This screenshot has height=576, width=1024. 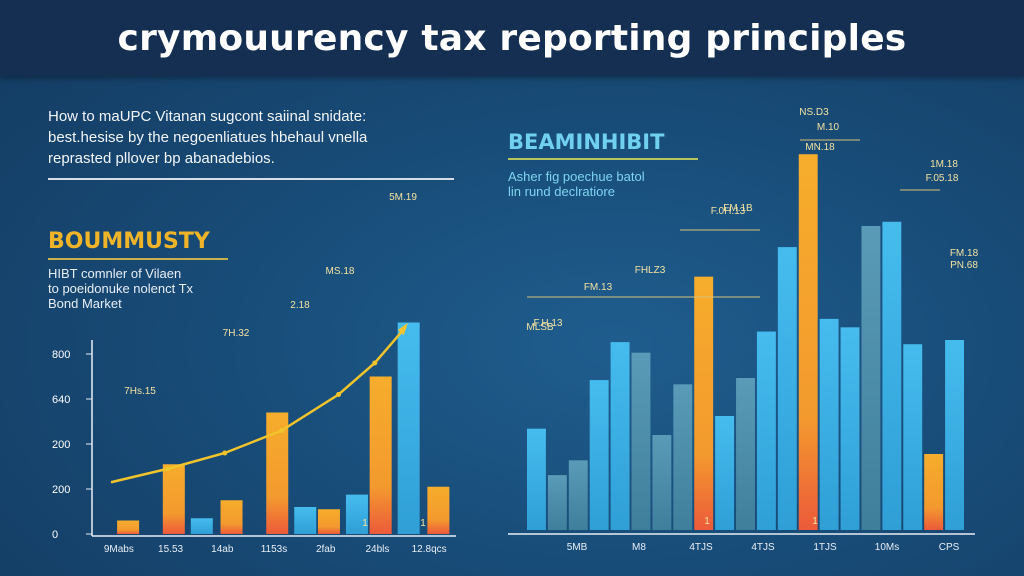 What do you see at coordinates (942, 178) in the screenshot?
I see `data-label: F.05.18` at bounding box center [942, 178].